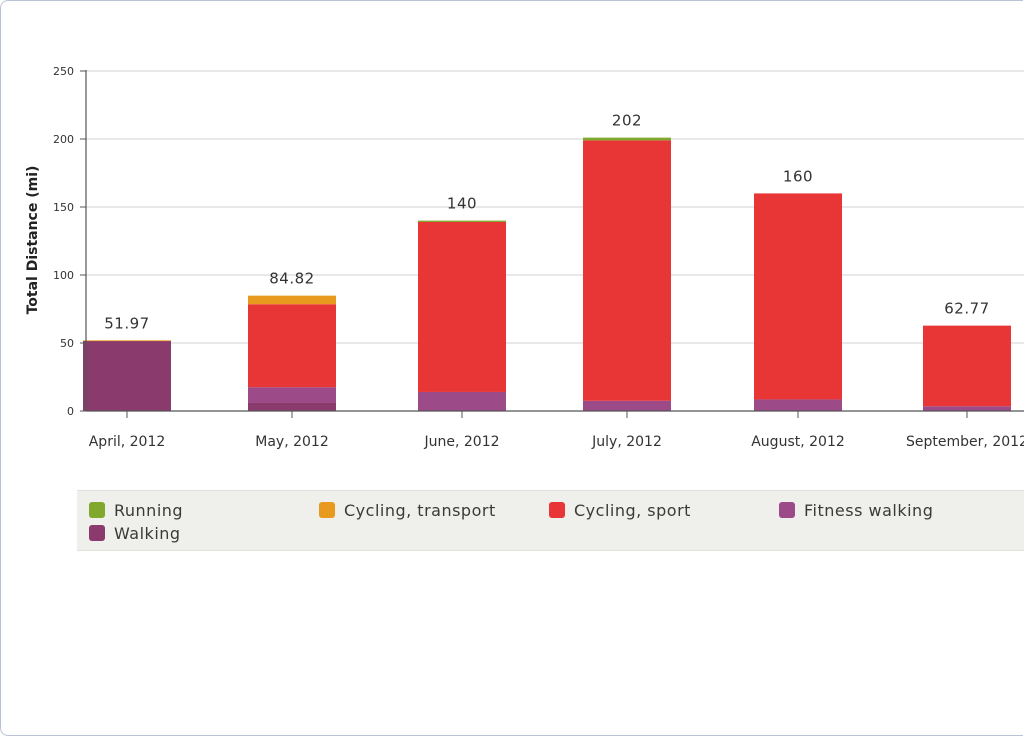 Image resolution: width=1024 pixels, height=736 pixels. I want to click on bar-total-label: 140, so click(462, 204).